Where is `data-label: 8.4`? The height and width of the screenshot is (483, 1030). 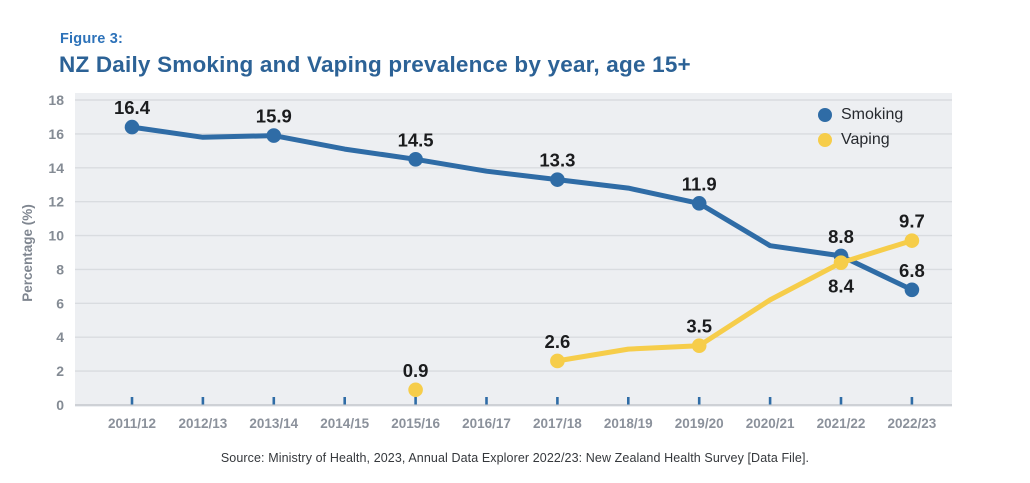
data-label: 8.4 is located at coordinates (841, 286).